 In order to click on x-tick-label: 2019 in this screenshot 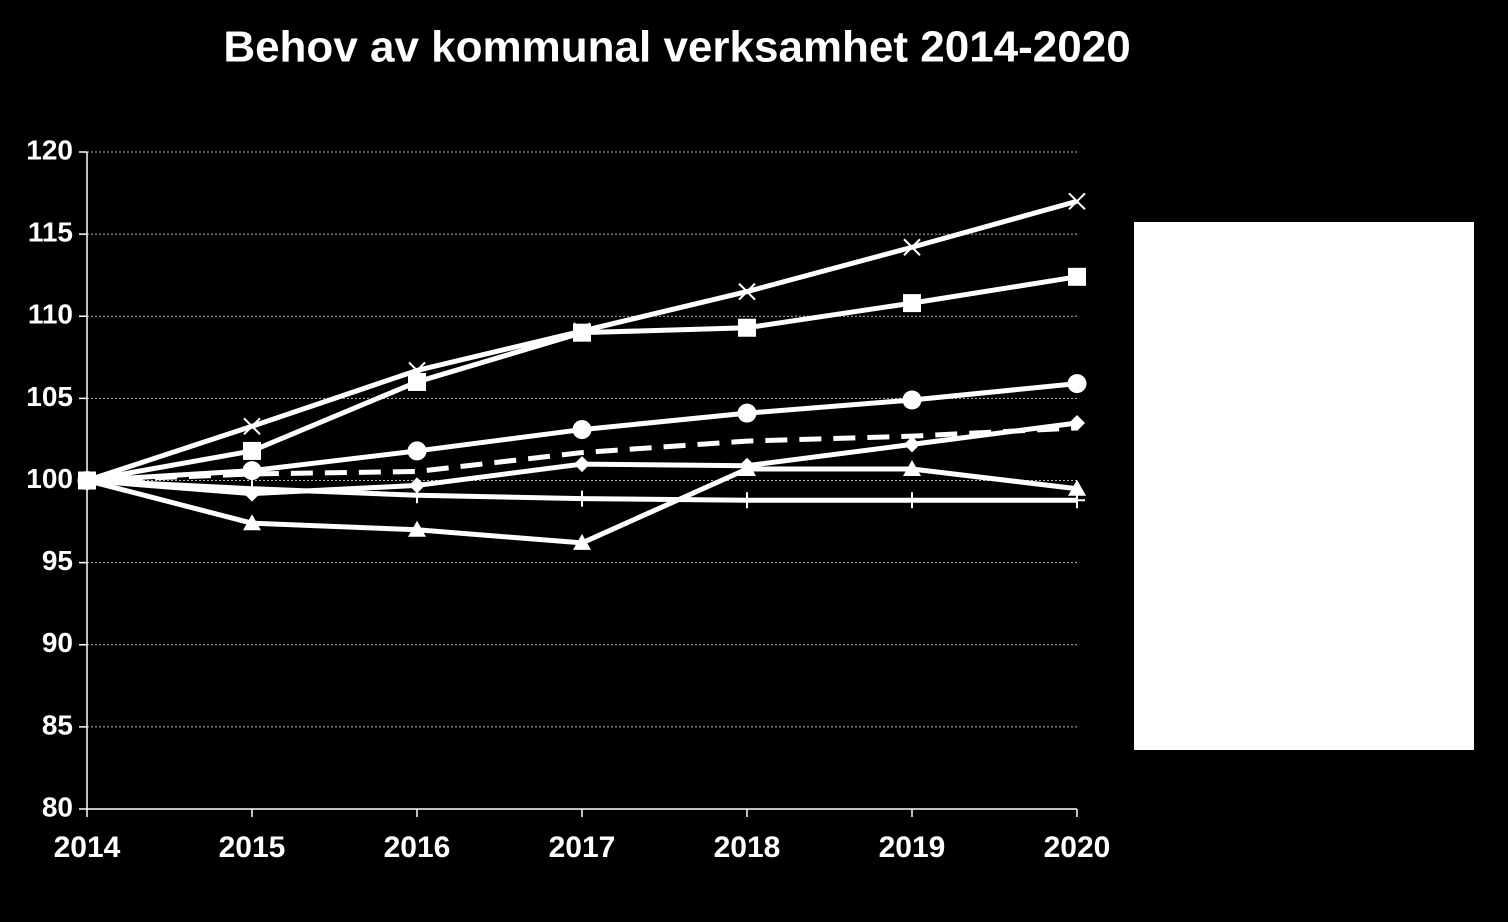, I will do `click(912, 847)`.